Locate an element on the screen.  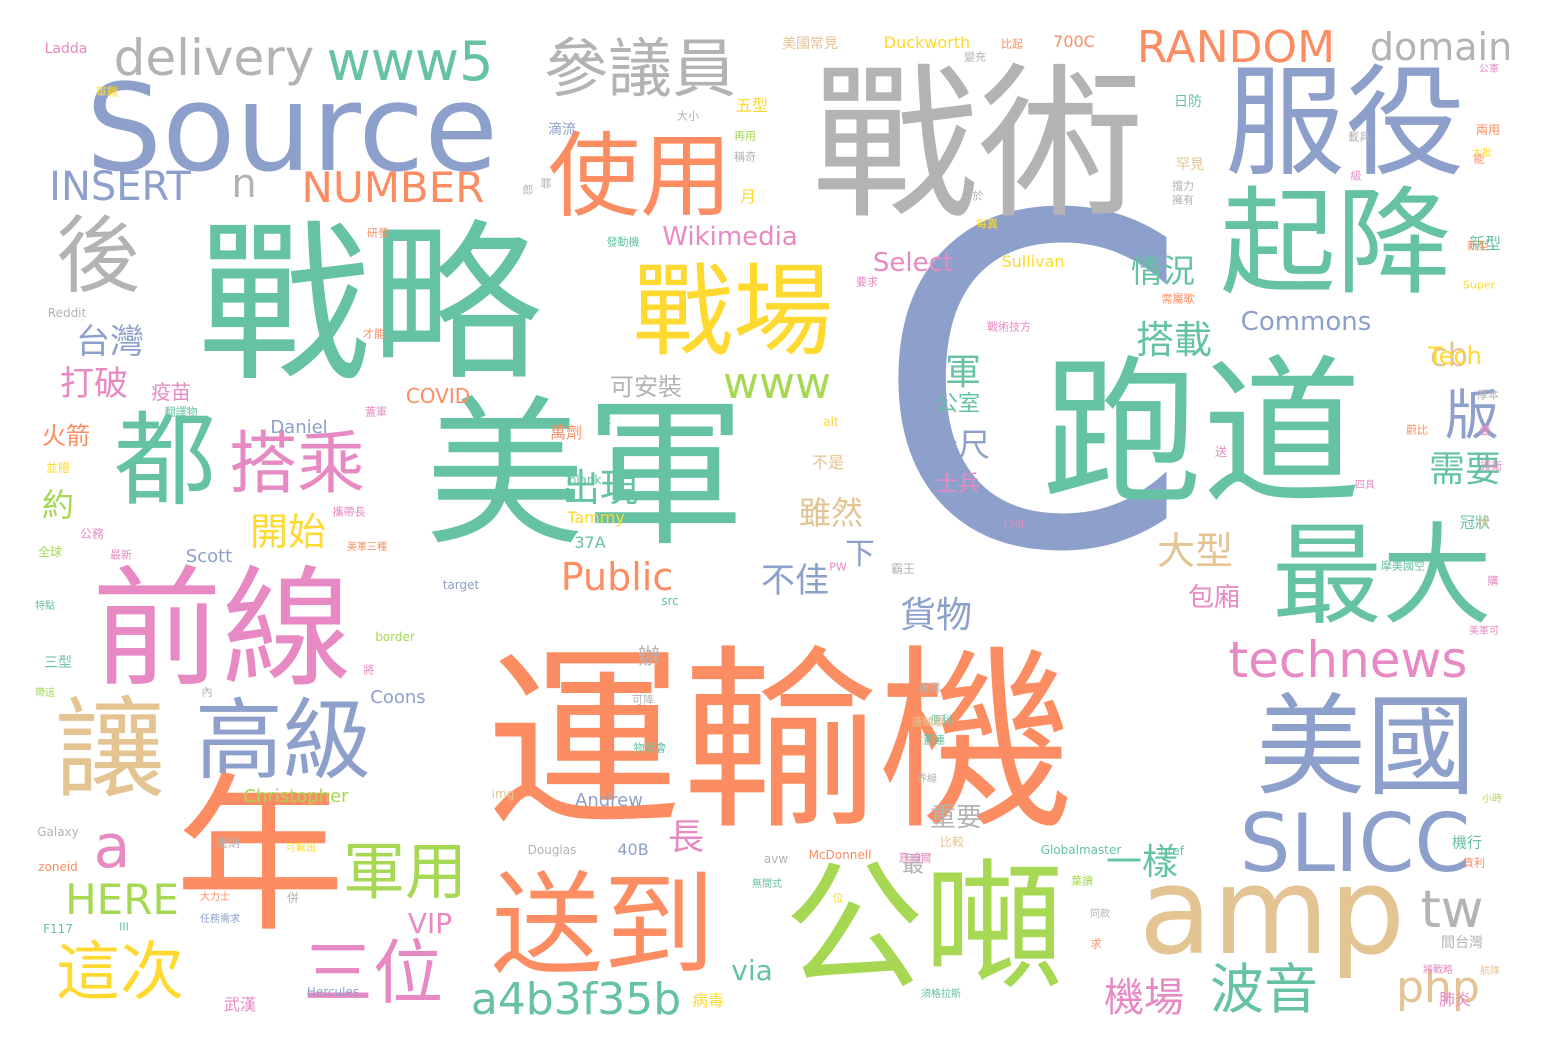
word-cloud-word: 四具 is located at coordinates (1365, 485).